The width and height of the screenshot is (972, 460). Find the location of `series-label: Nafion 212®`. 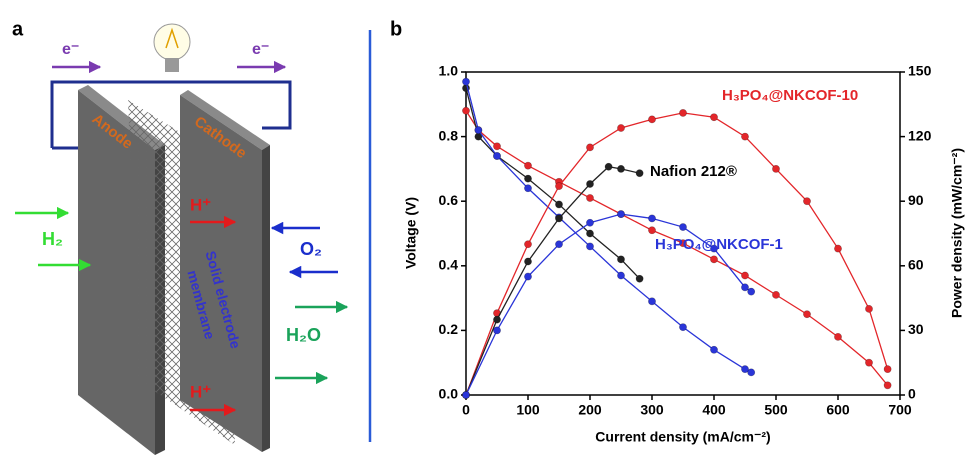

series-label: Nafion 212® is located at coordinates (693, 171).